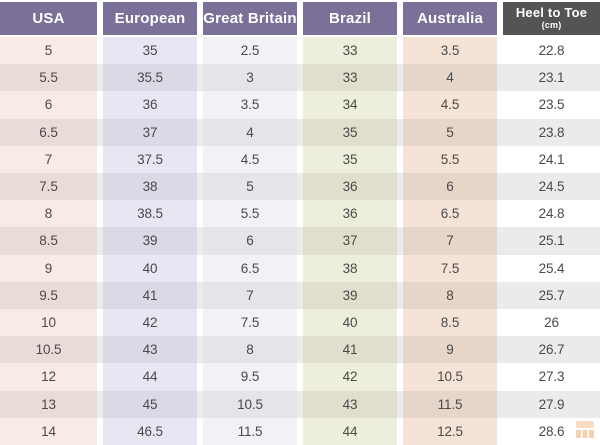 The image size is (600, 445). I want to click on cell-heel-to-toe: 26.7, so click(551, 350).